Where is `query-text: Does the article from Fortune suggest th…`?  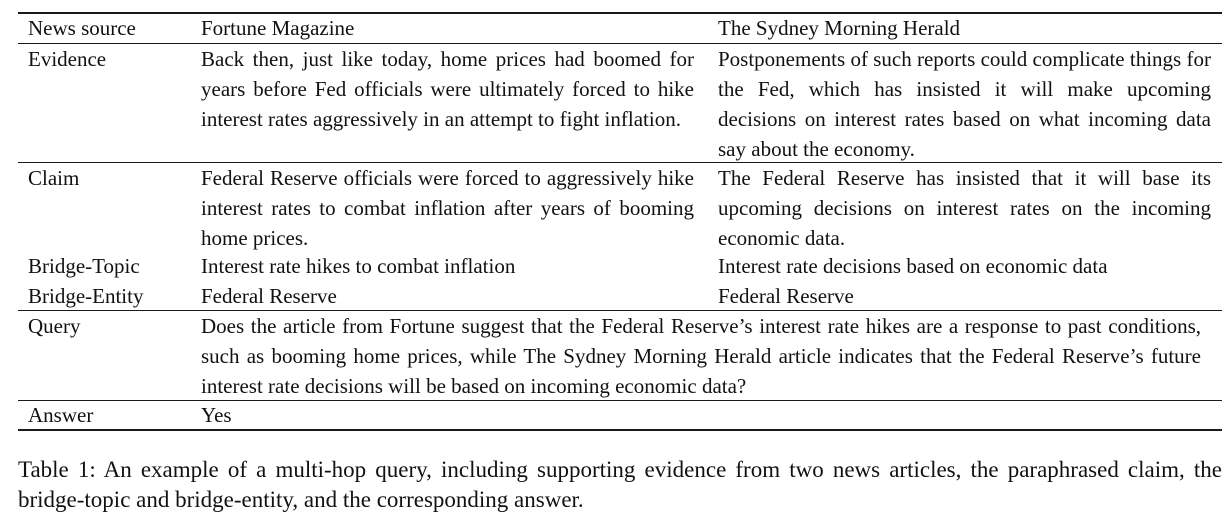 query-text: Does the article from Fortune suggest th… is located at coordinates (701, 356).